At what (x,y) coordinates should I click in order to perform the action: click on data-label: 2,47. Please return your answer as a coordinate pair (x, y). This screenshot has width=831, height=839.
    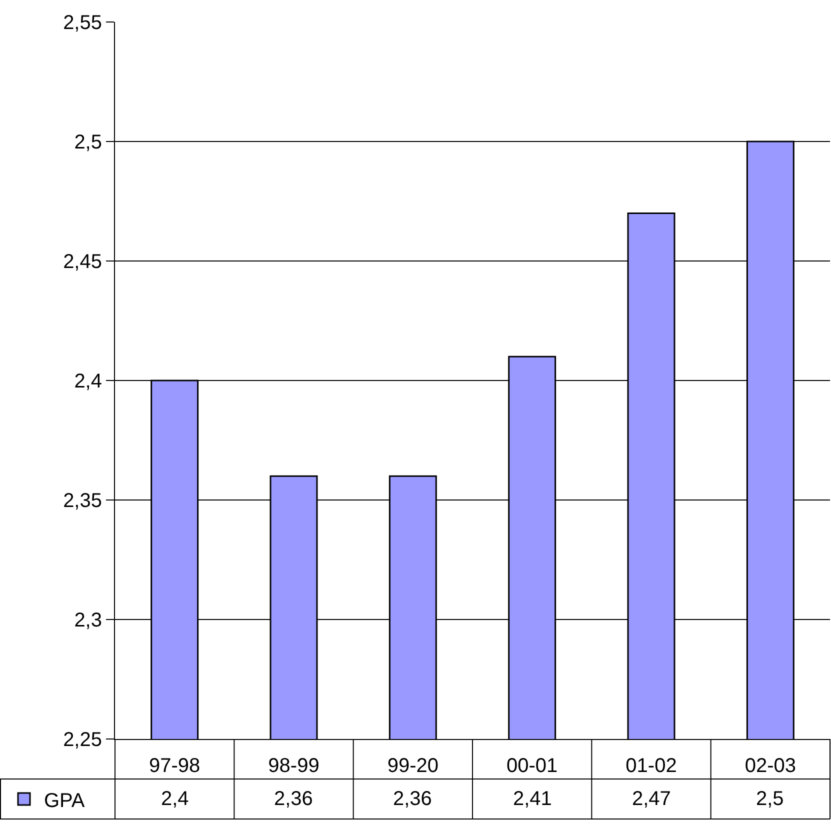
    Looking at the image, I should click on (651, 799).